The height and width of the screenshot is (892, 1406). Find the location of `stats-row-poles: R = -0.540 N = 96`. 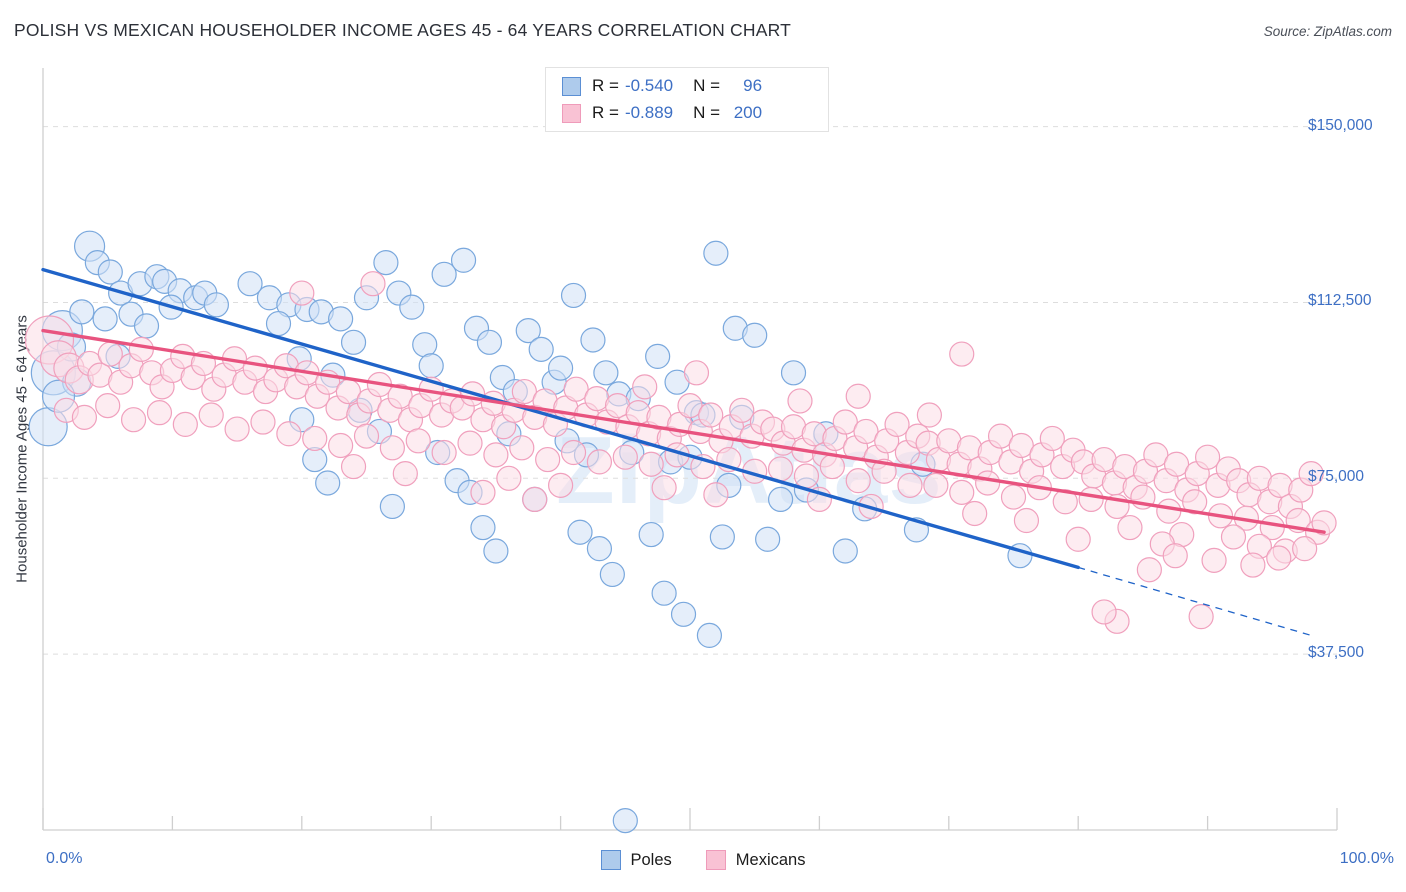

stats-row-poles: R = -0.540 N = 96 is located at coordinates (695, 86).